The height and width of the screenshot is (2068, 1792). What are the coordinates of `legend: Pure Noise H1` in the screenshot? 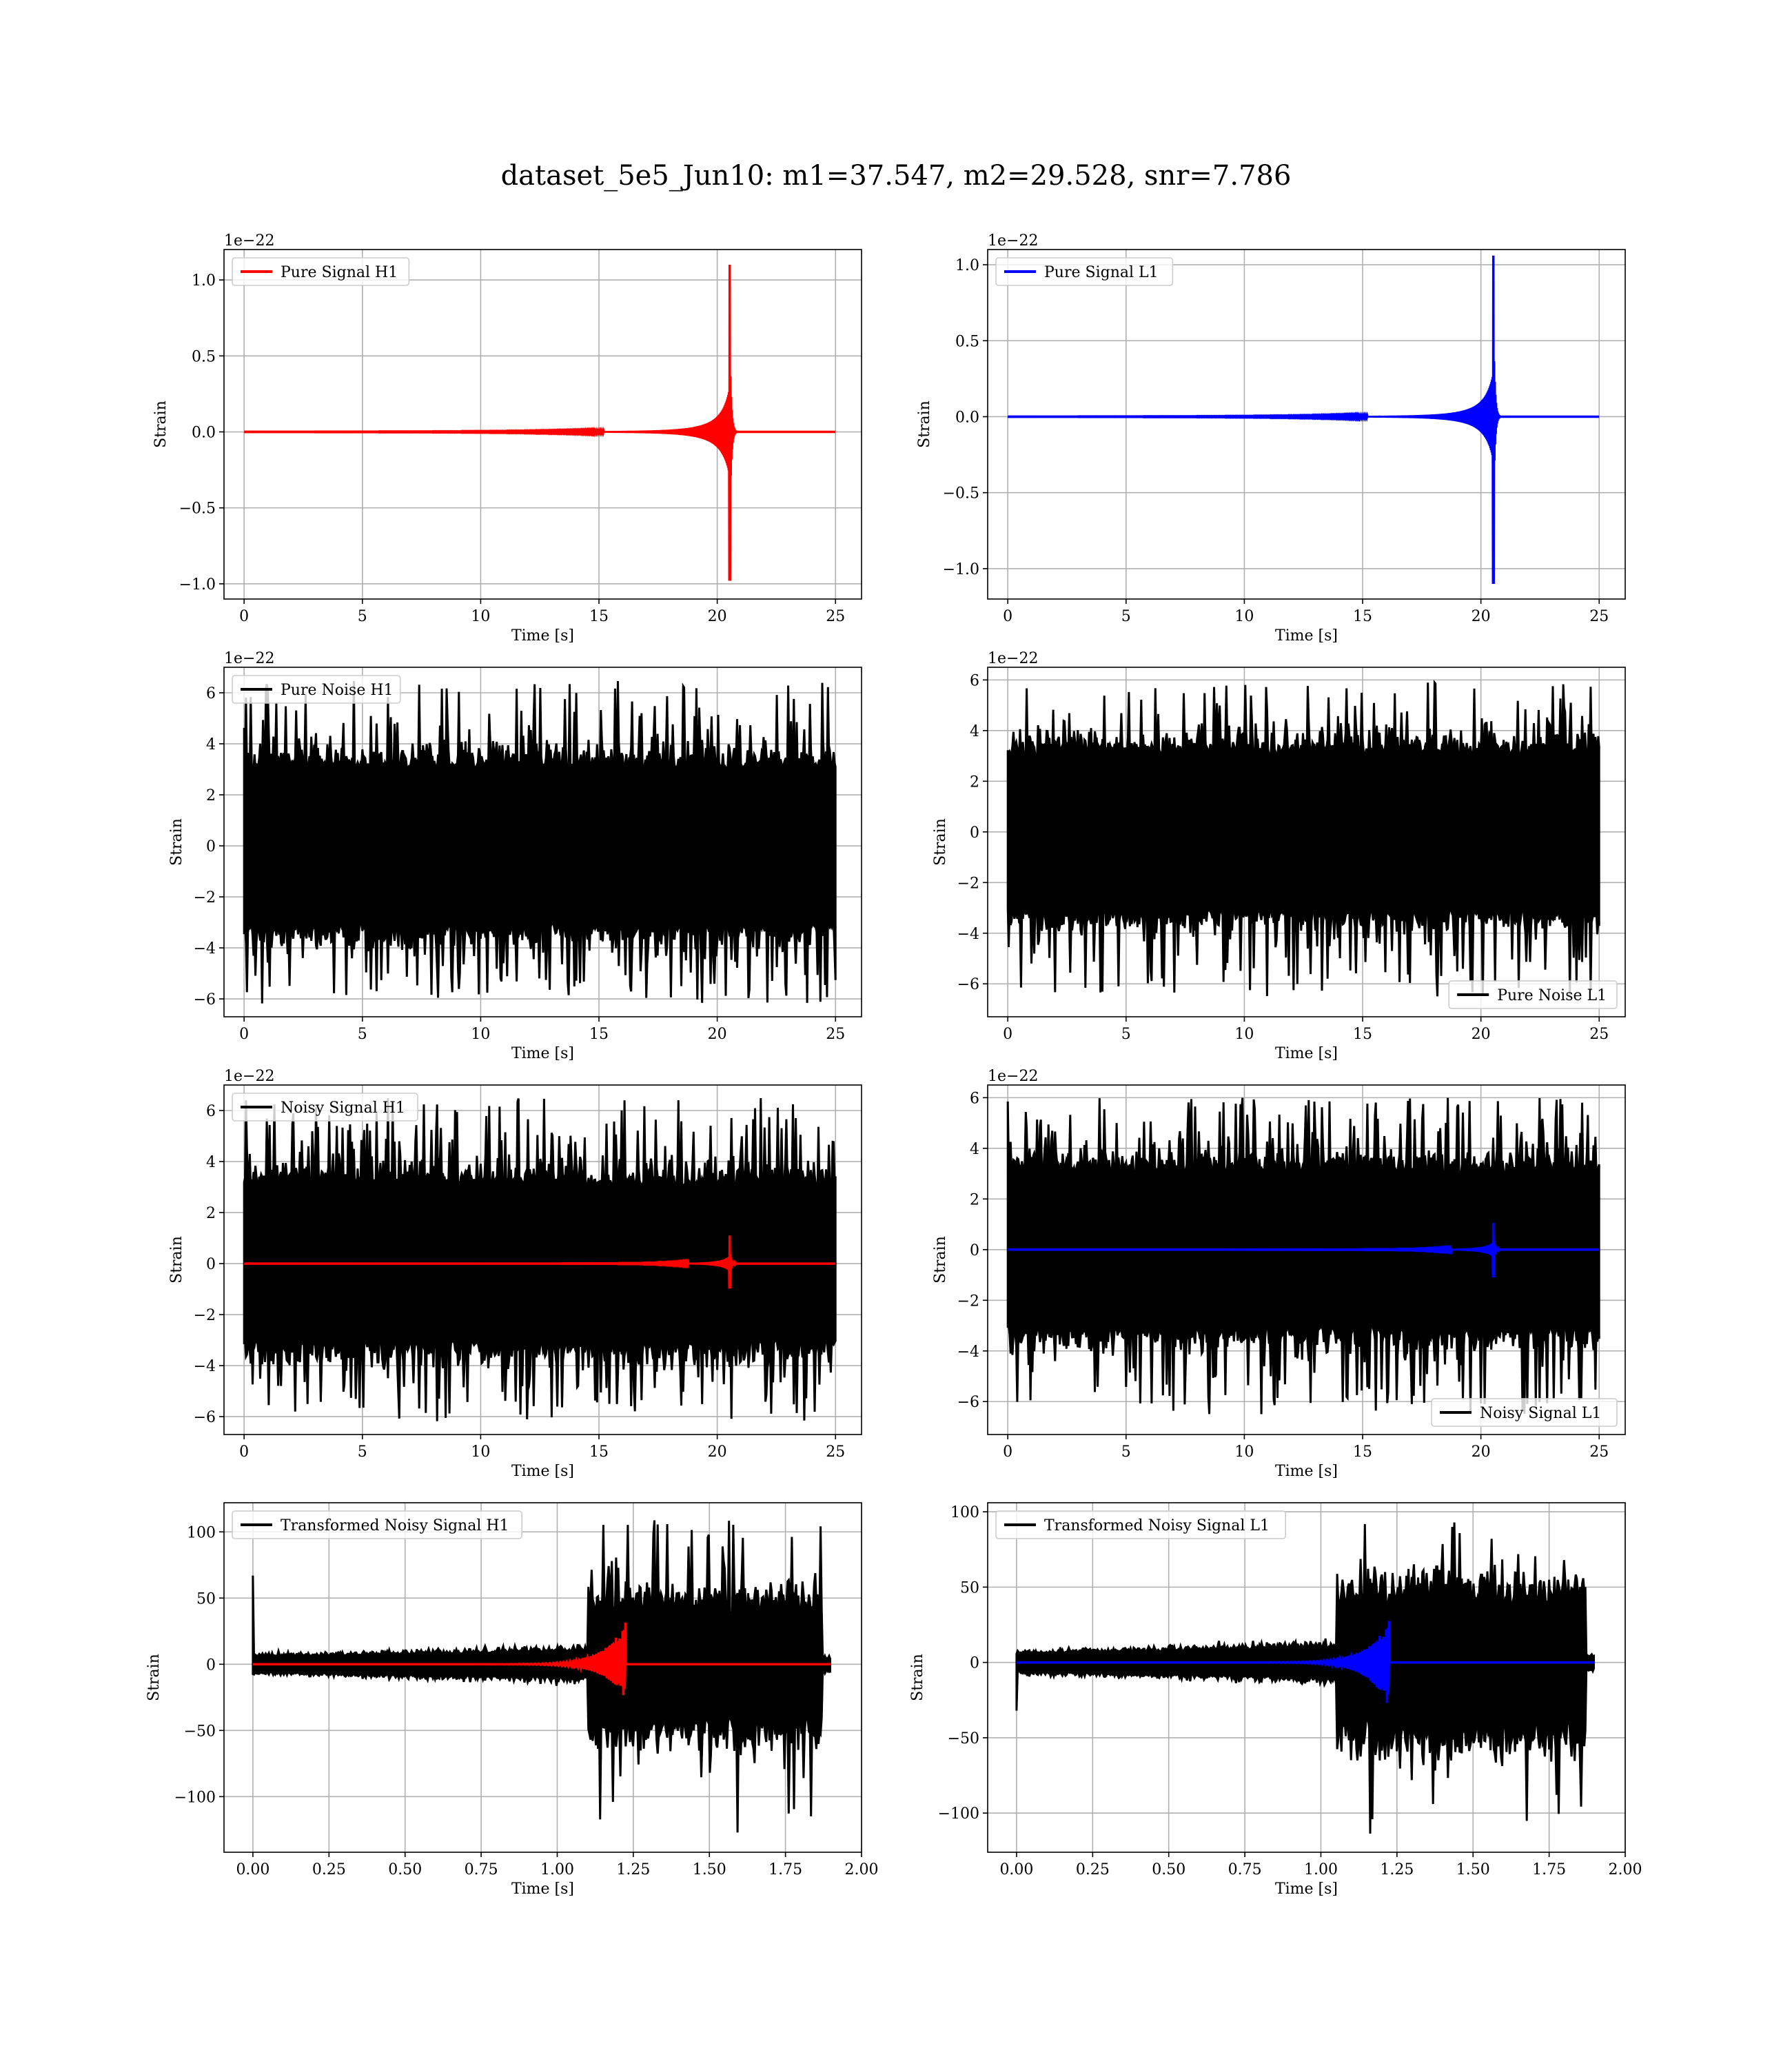 It's located at (316, 689).